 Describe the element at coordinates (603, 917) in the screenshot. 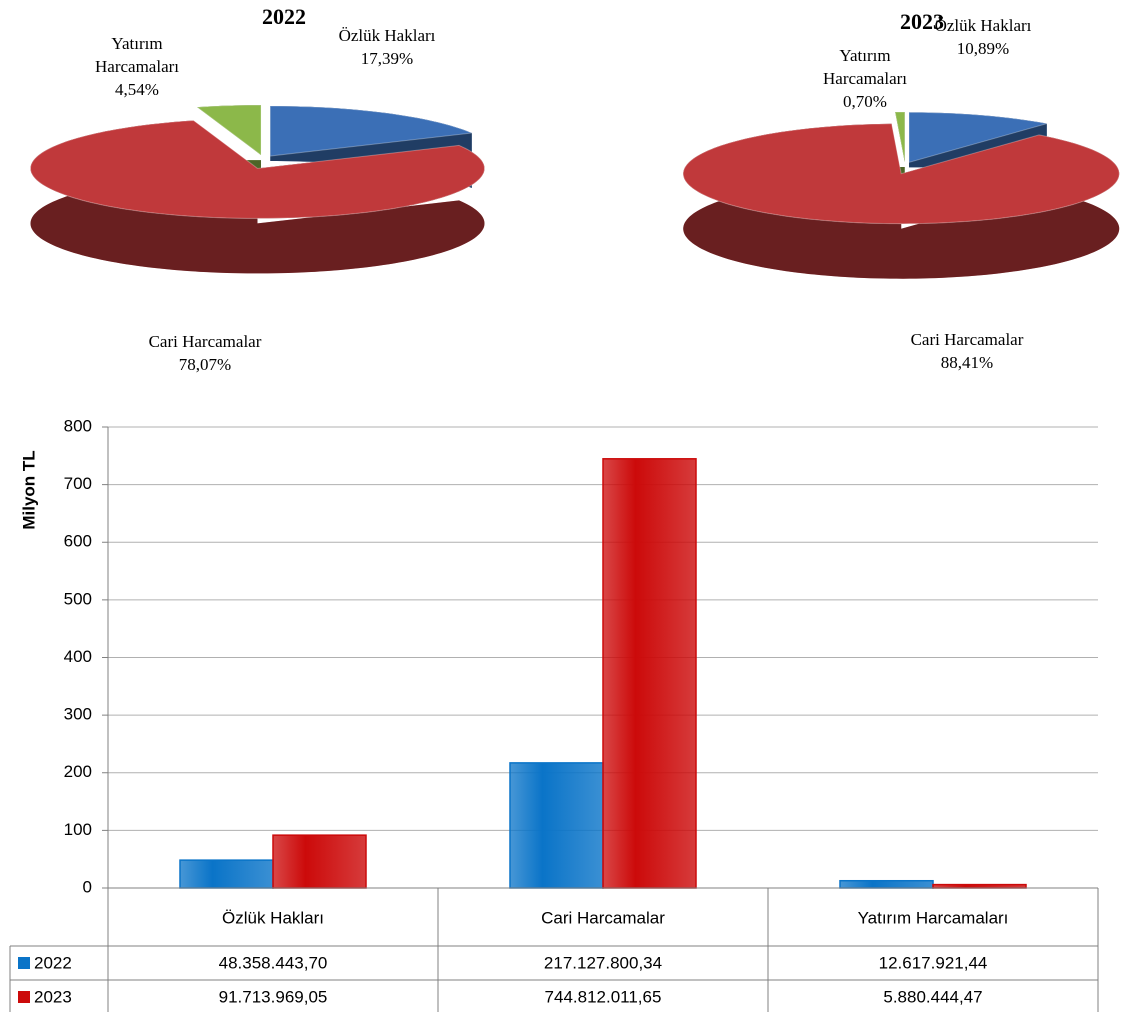

I see `x-tick-label: Cari Harcamalar` at that location.